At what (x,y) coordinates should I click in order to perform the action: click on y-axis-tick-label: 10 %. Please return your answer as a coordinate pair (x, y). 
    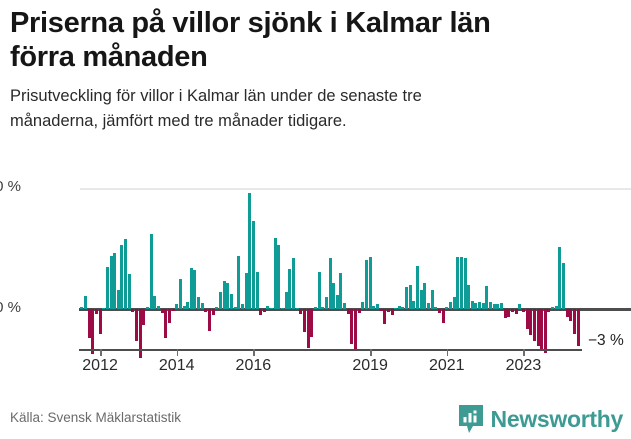
    Looking at the image, I should click on (10, 186).